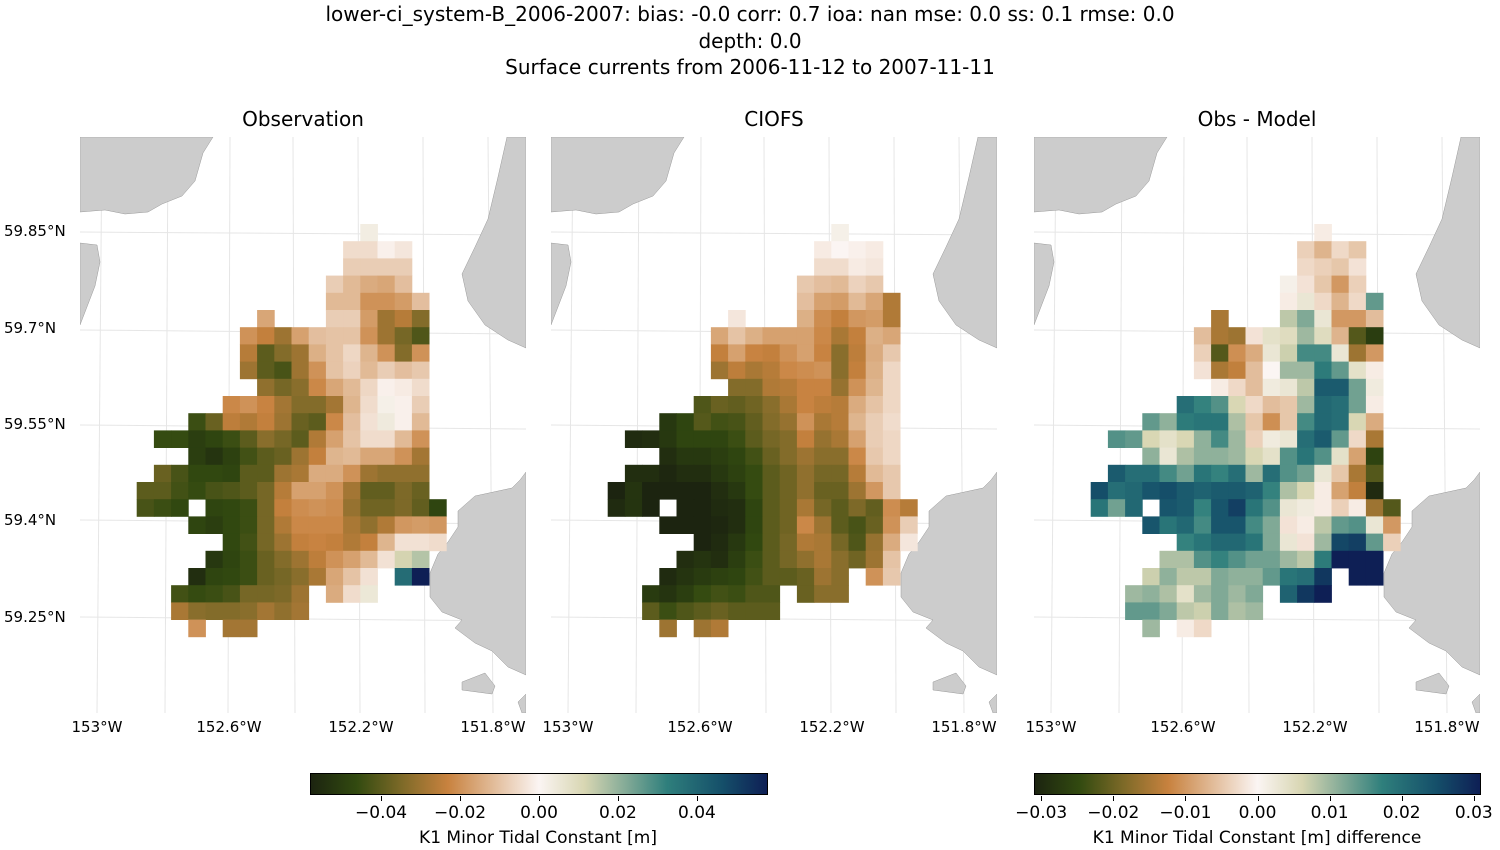 This screenshot has width=1500, height=850. Describe the element at coordinates (1473, 813) in the screenshot. I see `colorbar-tick-label: 0.03` at that location.